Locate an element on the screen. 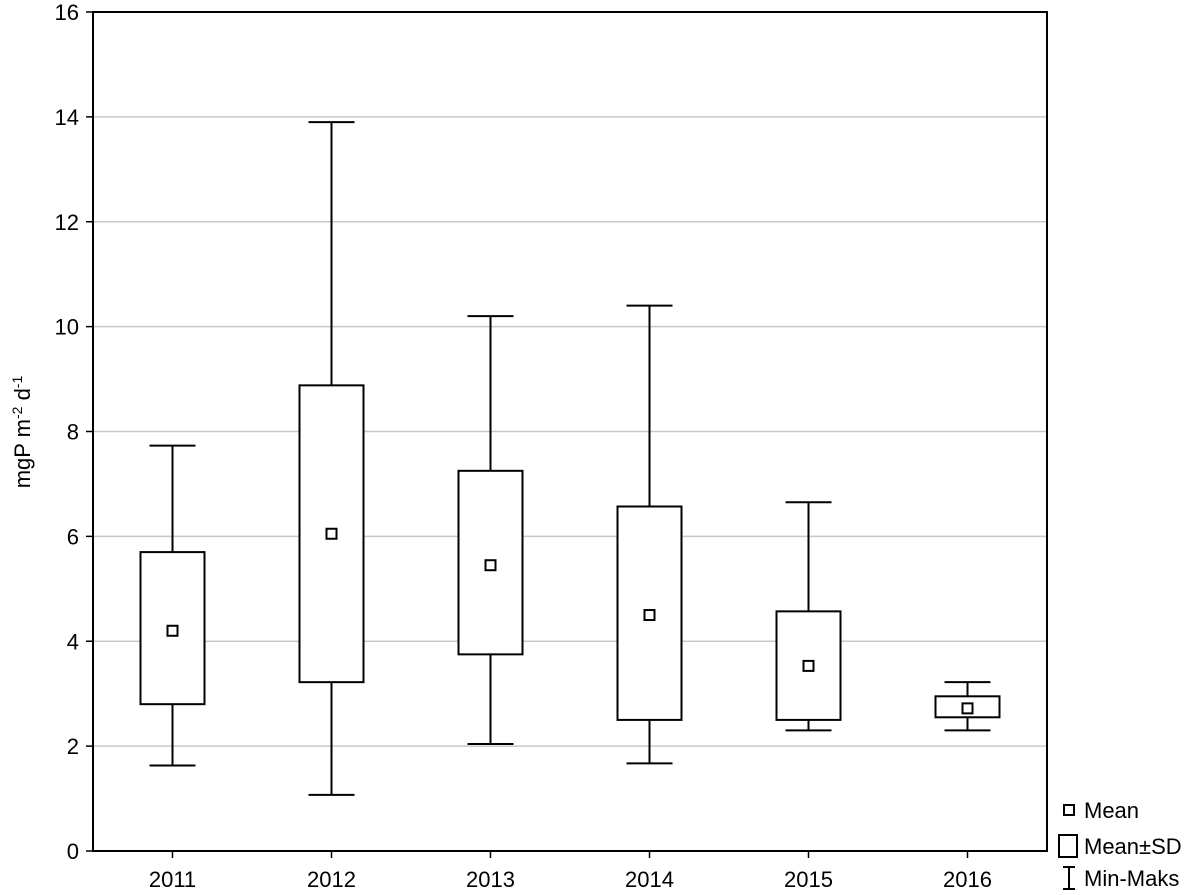 This screenshot has height=895, width=1200. legend: Mean Mean±SD Min-Maks is located at coordinates (1120, 844).